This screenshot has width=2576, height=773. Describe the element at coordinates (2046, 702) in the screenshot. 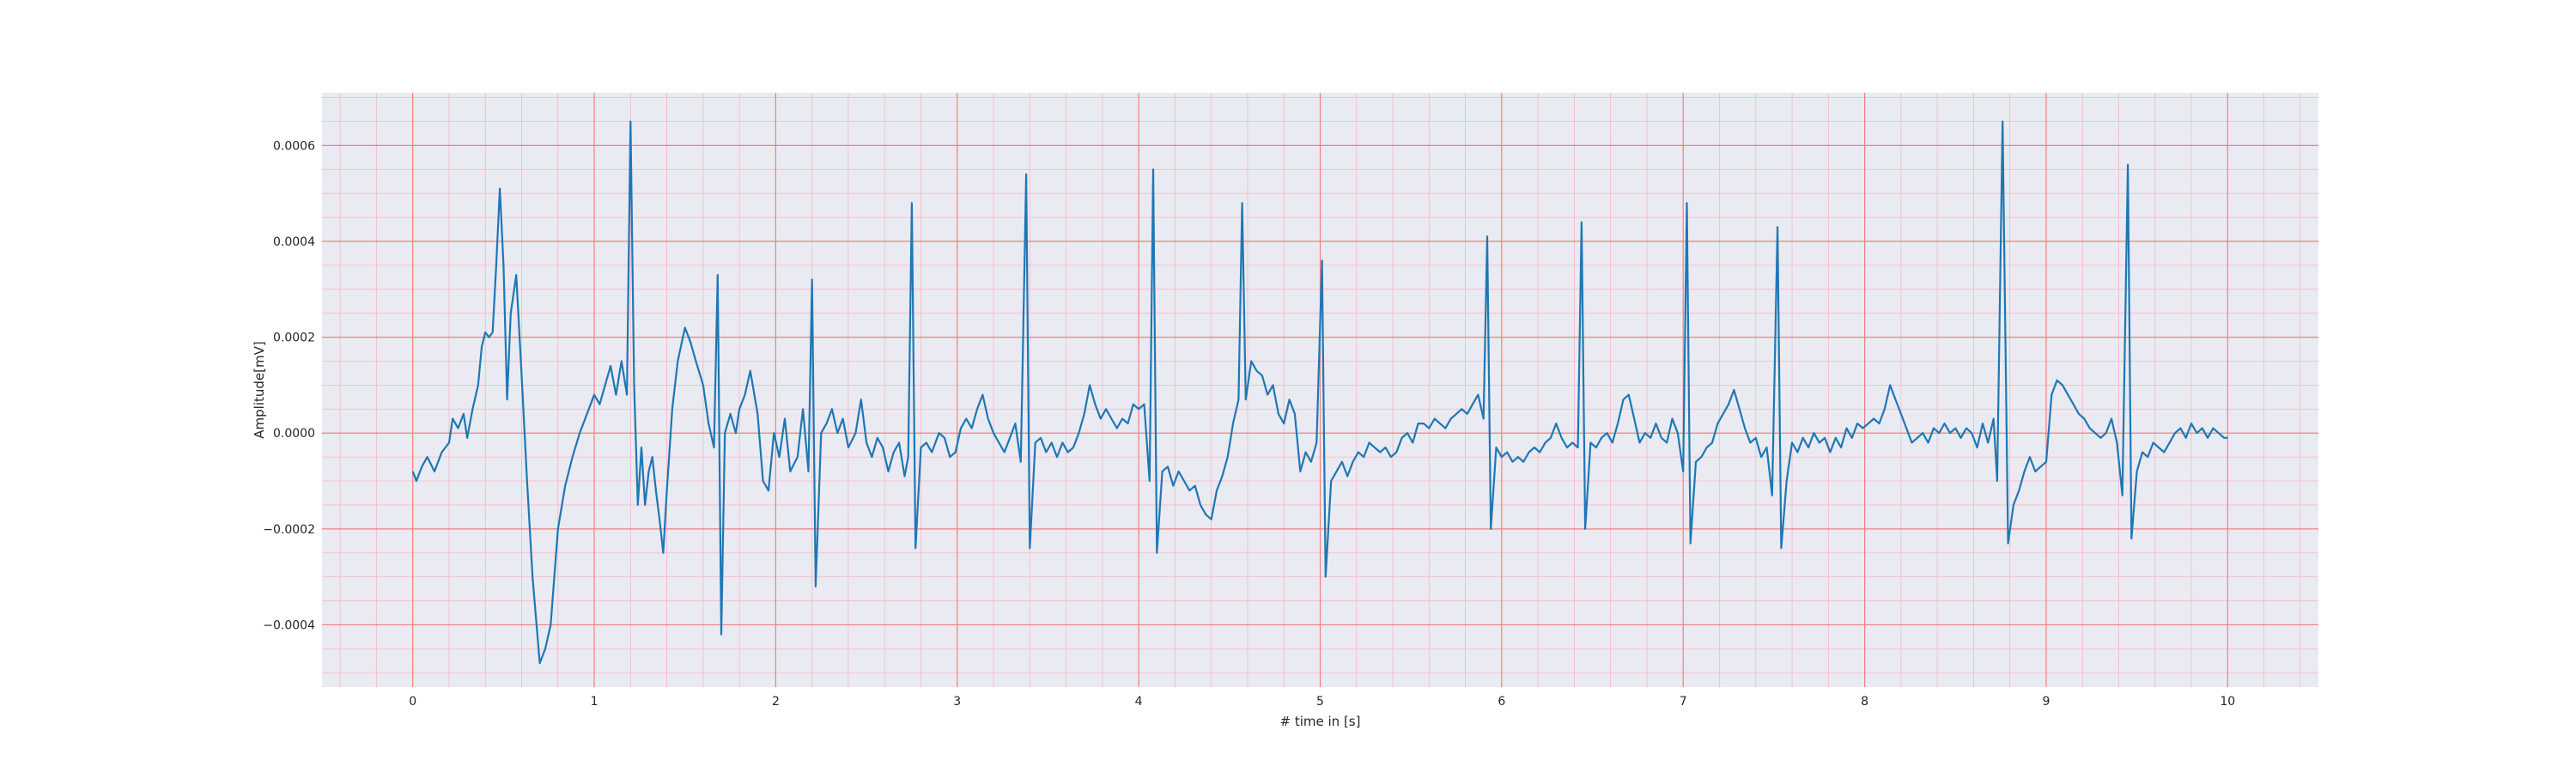

I see `x-tick-label: 9` at that location.